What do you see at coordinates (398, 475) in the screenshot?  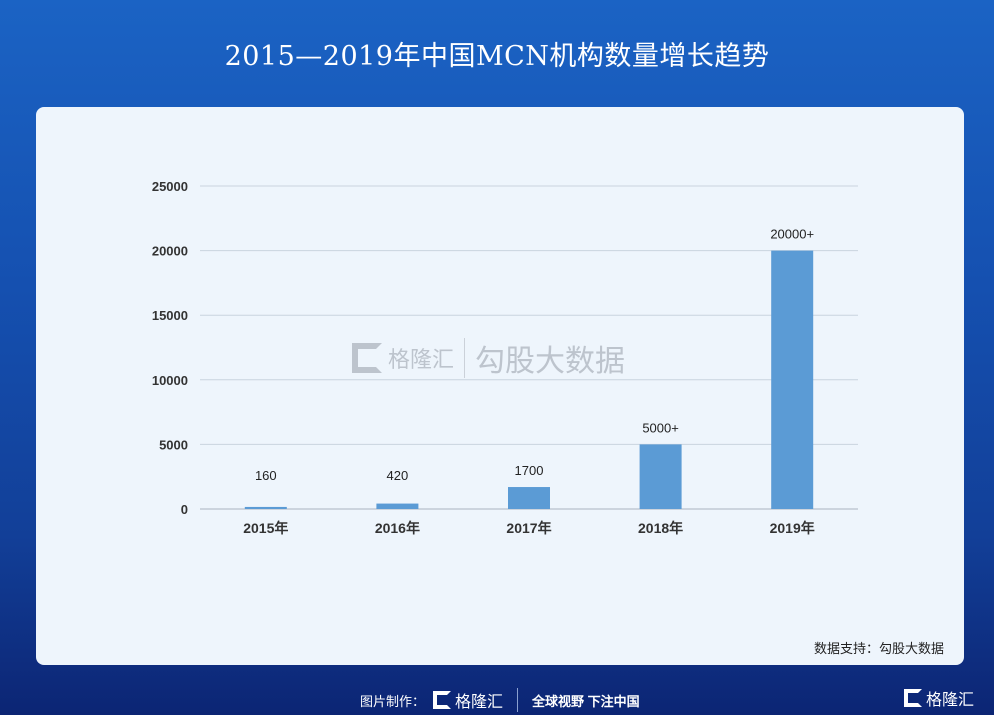 I see `data-label: 420` at bounding box center [398, 475].